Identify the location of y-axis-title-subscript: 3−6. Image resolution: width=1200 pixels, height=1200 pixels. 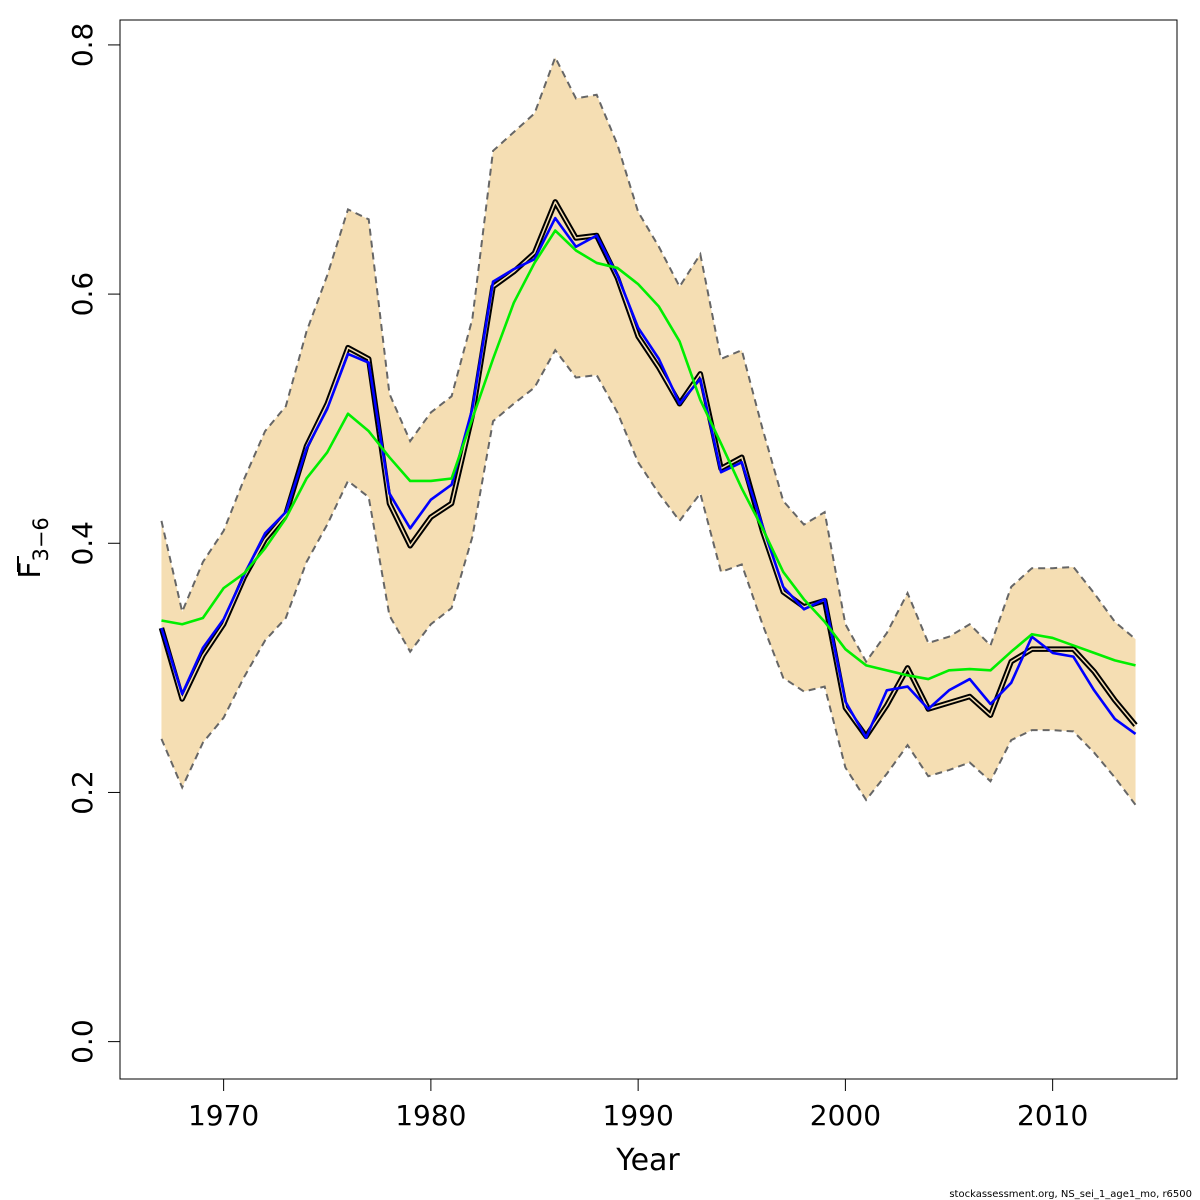
(41, 539).